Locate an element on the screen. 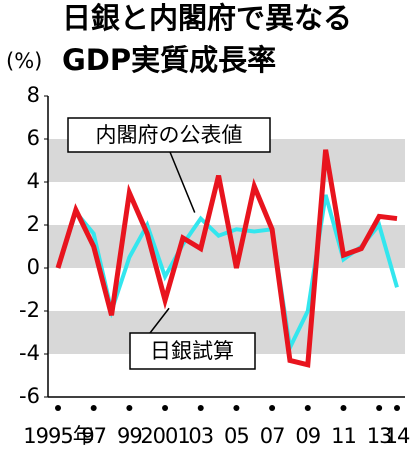  y-tick-label: -2 is located at coordinates (29, 310).